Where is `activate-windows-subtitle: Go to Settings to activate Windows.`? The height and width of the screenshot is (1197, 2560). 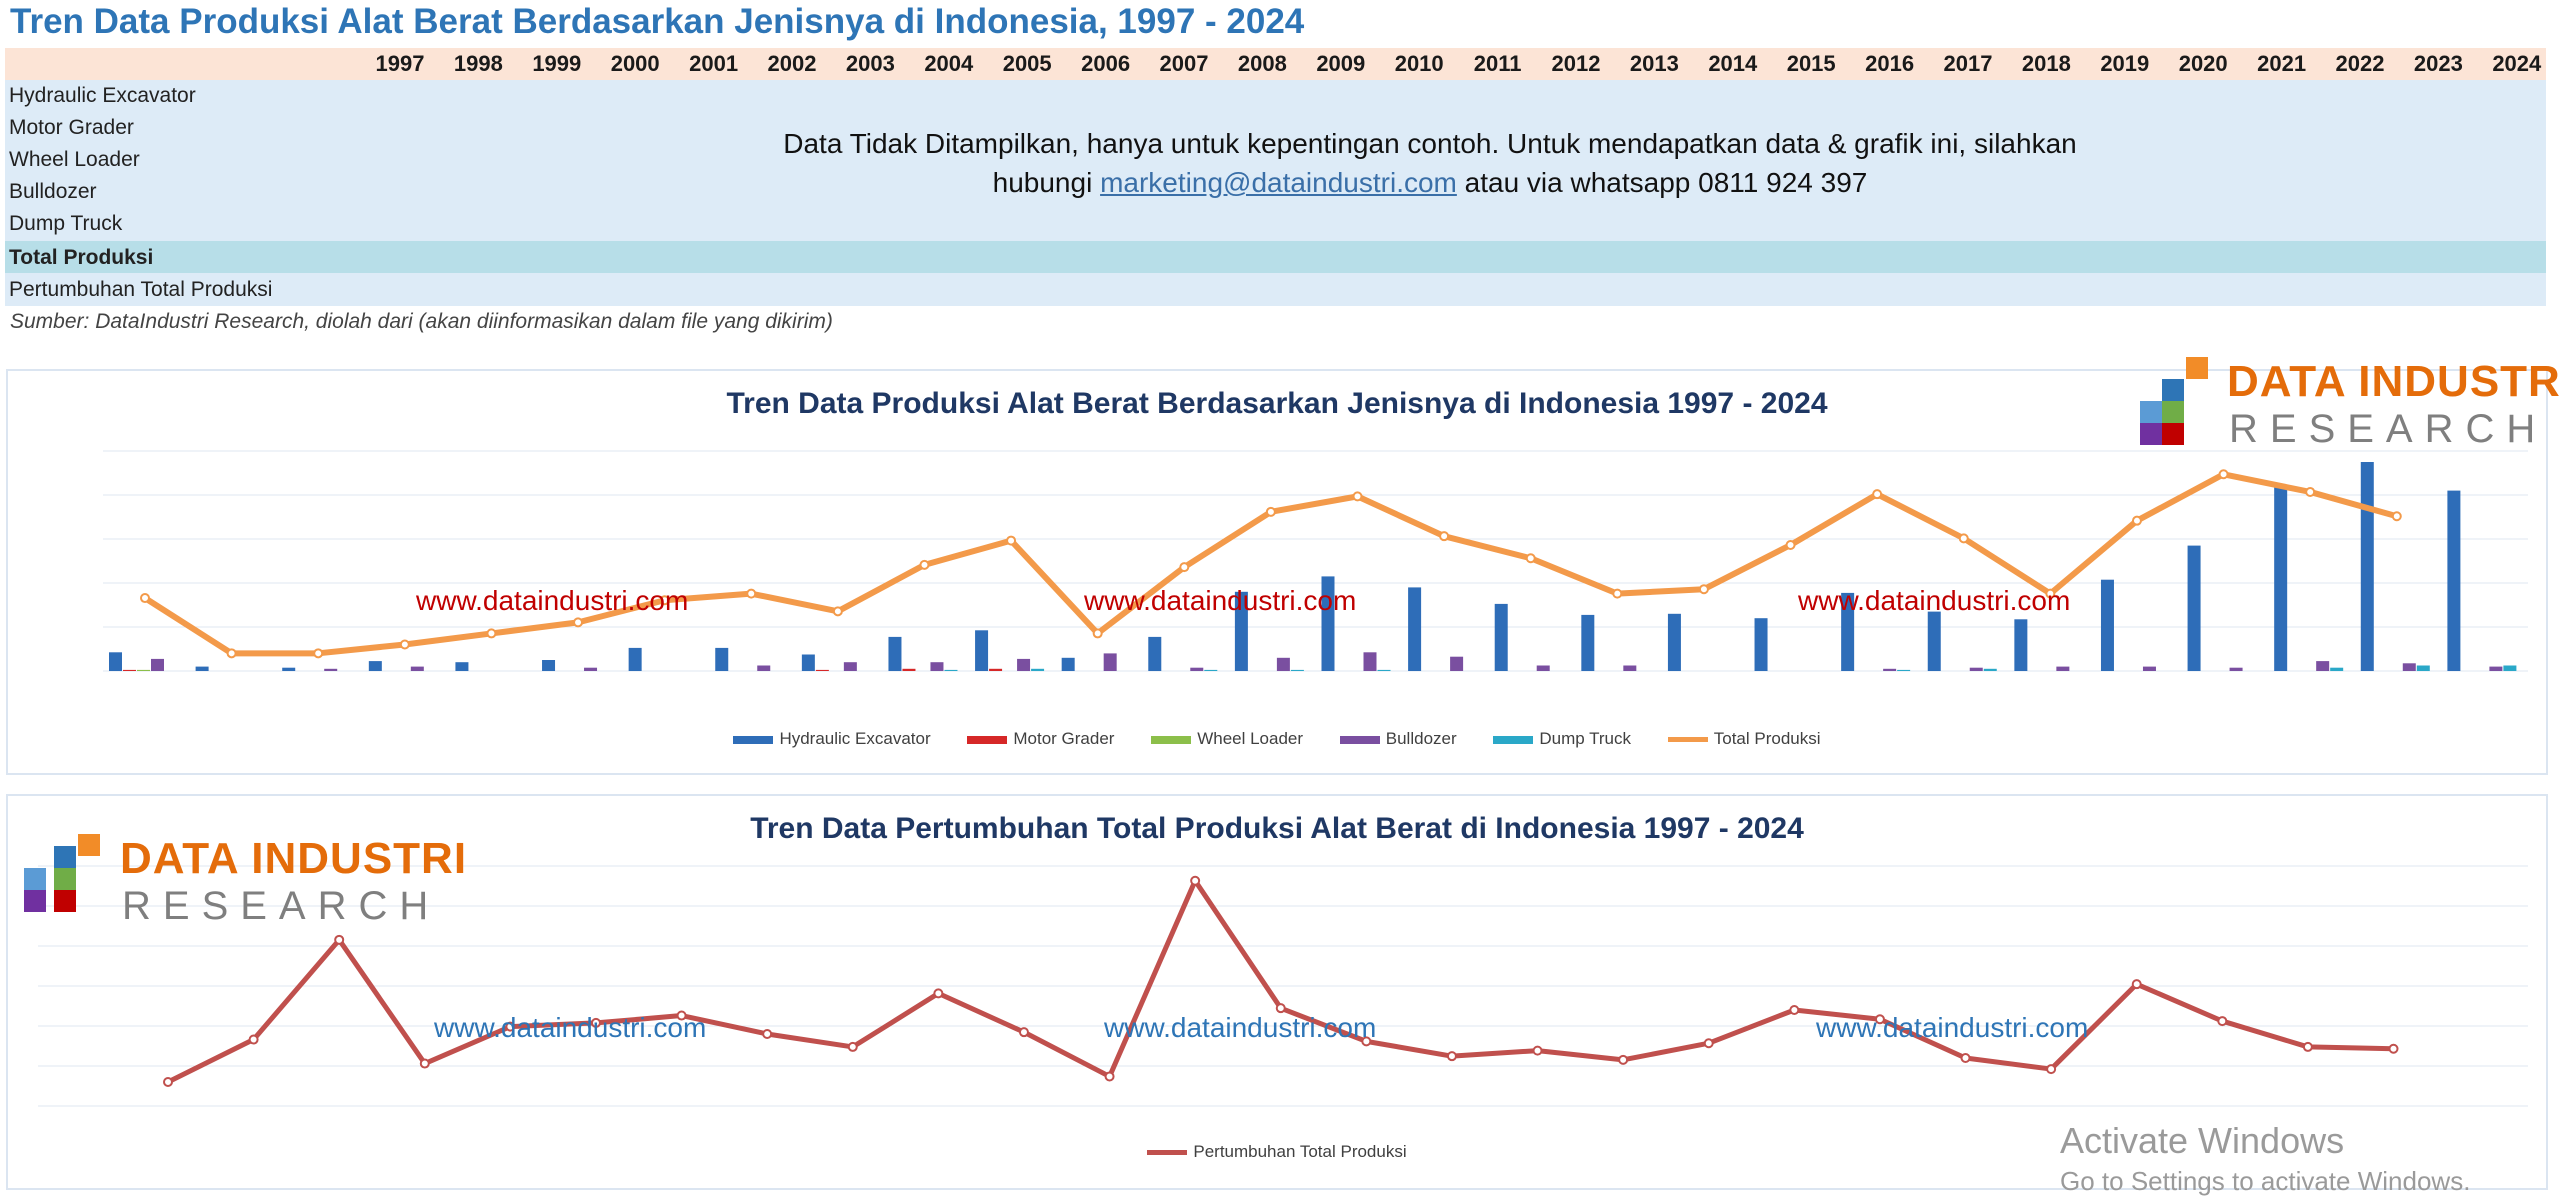 activate-windows-subtitle: Go to Settings to activate Windows. is located at coordinates (2265, 1181).